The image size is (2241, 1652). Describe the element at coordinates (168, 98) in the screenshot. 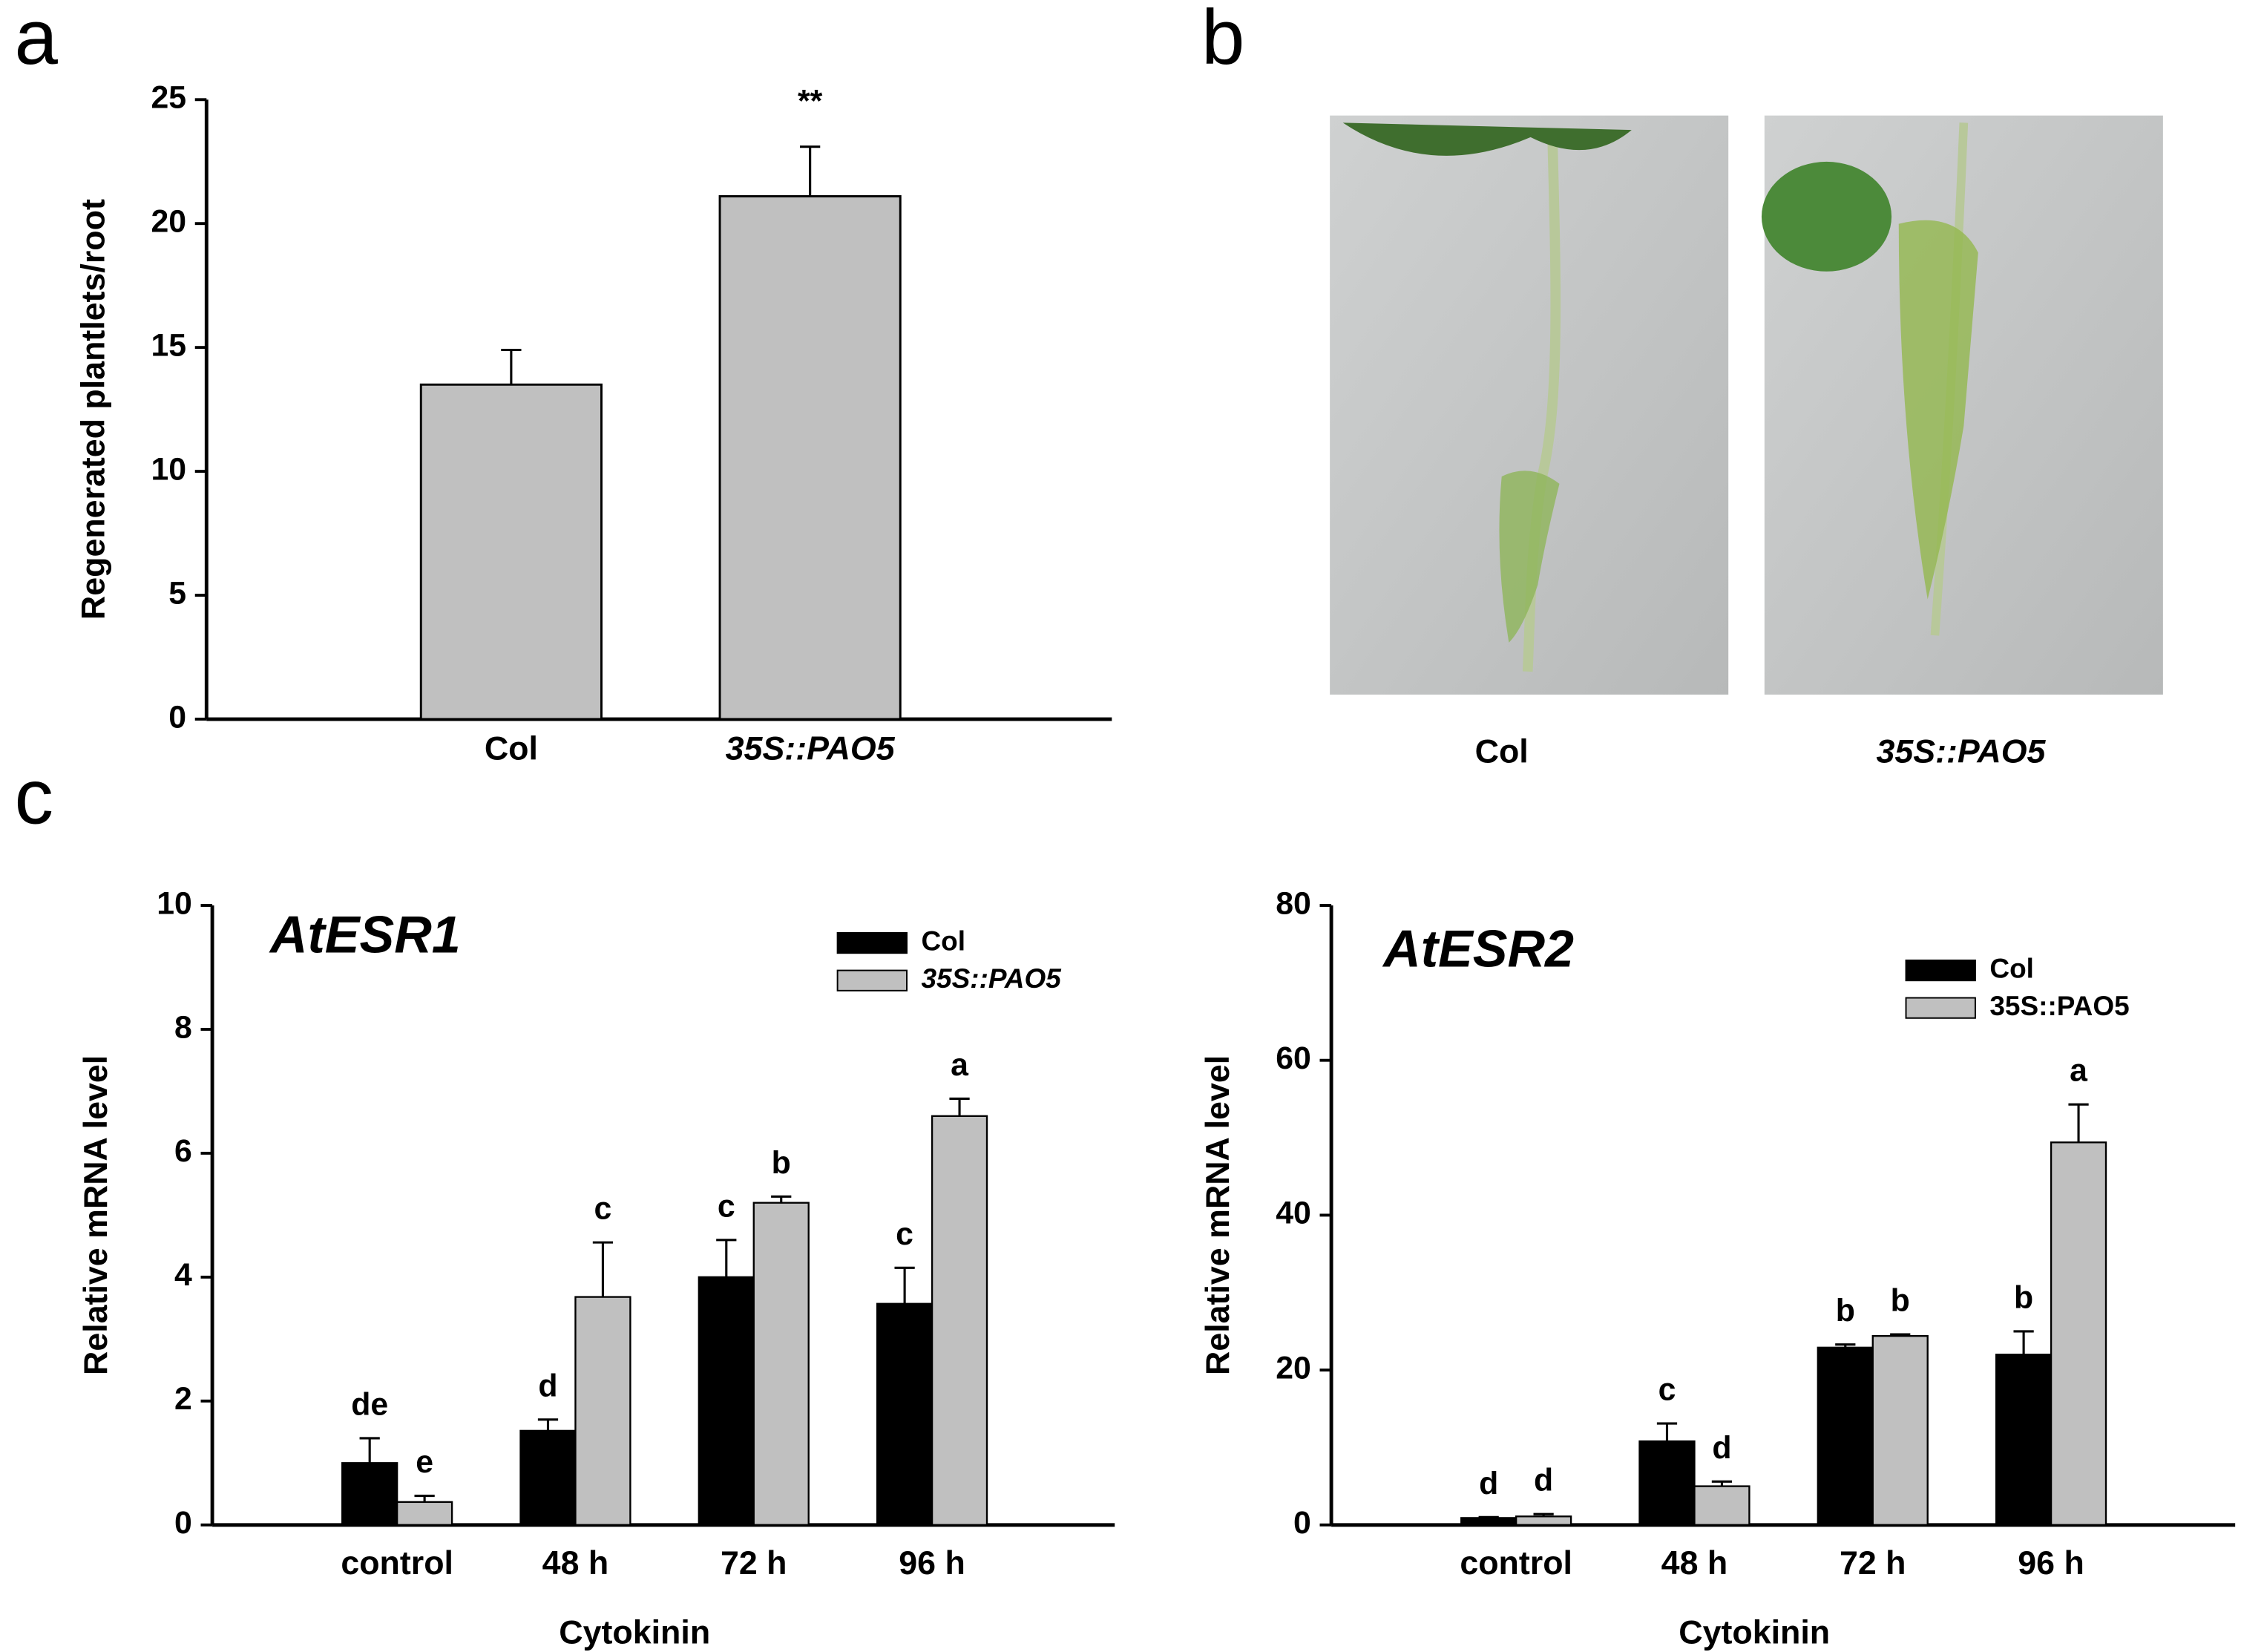

I see `y-tick-label: 25` at that location.